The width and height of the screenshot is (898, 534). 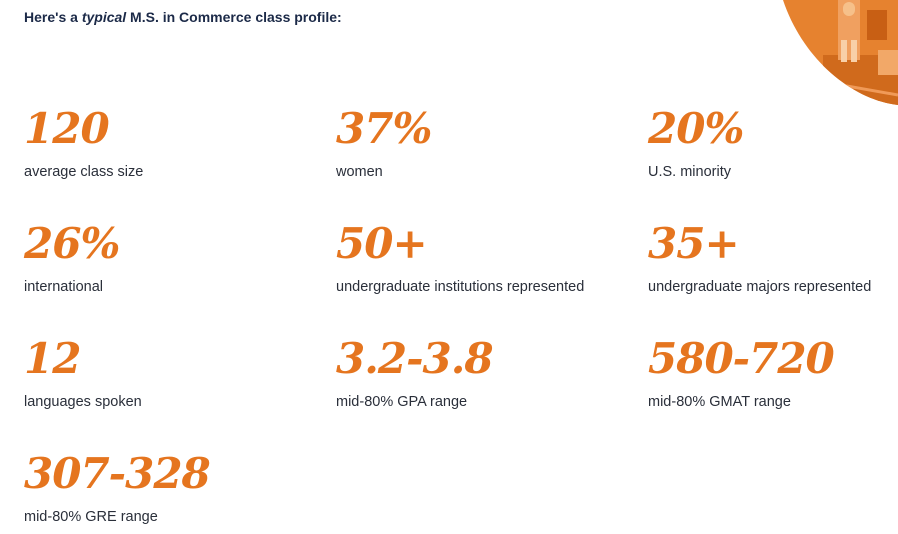 I want to click on intro-suffix: M.S. in Commerce class profile:, so click(x=234, y=17).